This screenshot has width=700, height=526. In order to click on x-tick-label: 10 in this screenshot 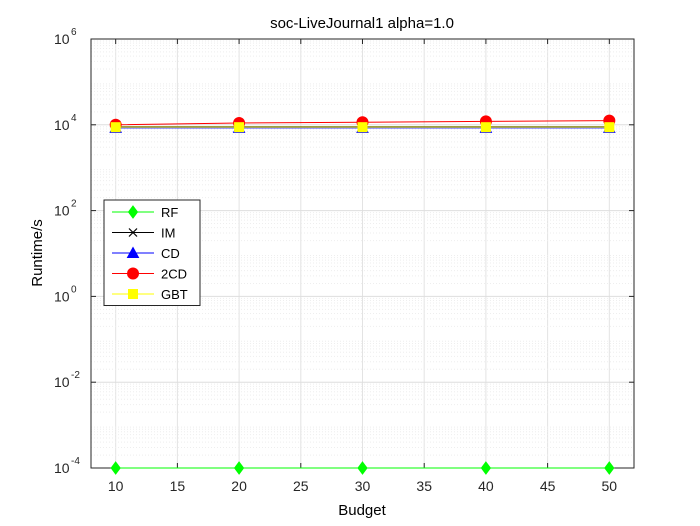, I will do `click(116, 486)`.